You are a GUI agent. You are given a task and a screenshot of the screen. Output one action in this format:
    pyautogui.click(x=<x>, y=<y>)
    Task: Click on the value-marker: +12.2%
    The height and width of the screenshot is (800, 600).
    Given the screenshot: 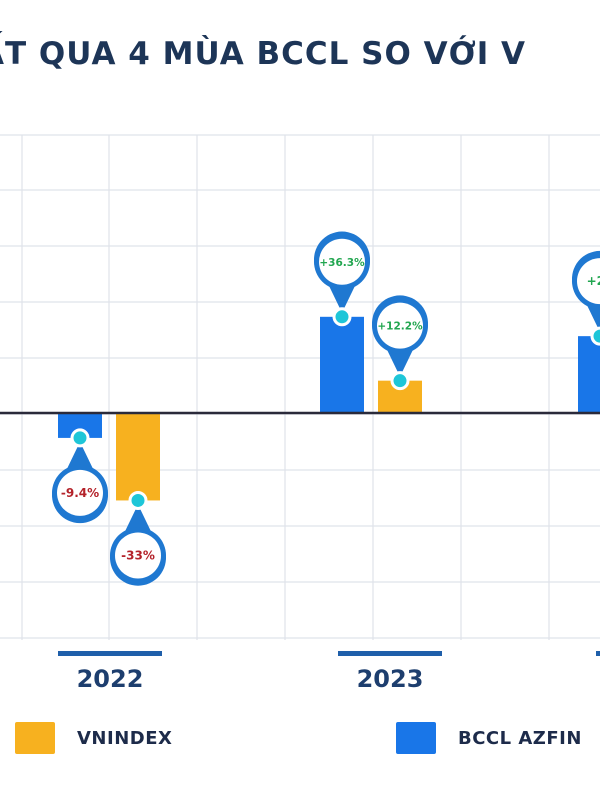 What is the action you would take?
    pyautogui.click(x=400, y=343)
    